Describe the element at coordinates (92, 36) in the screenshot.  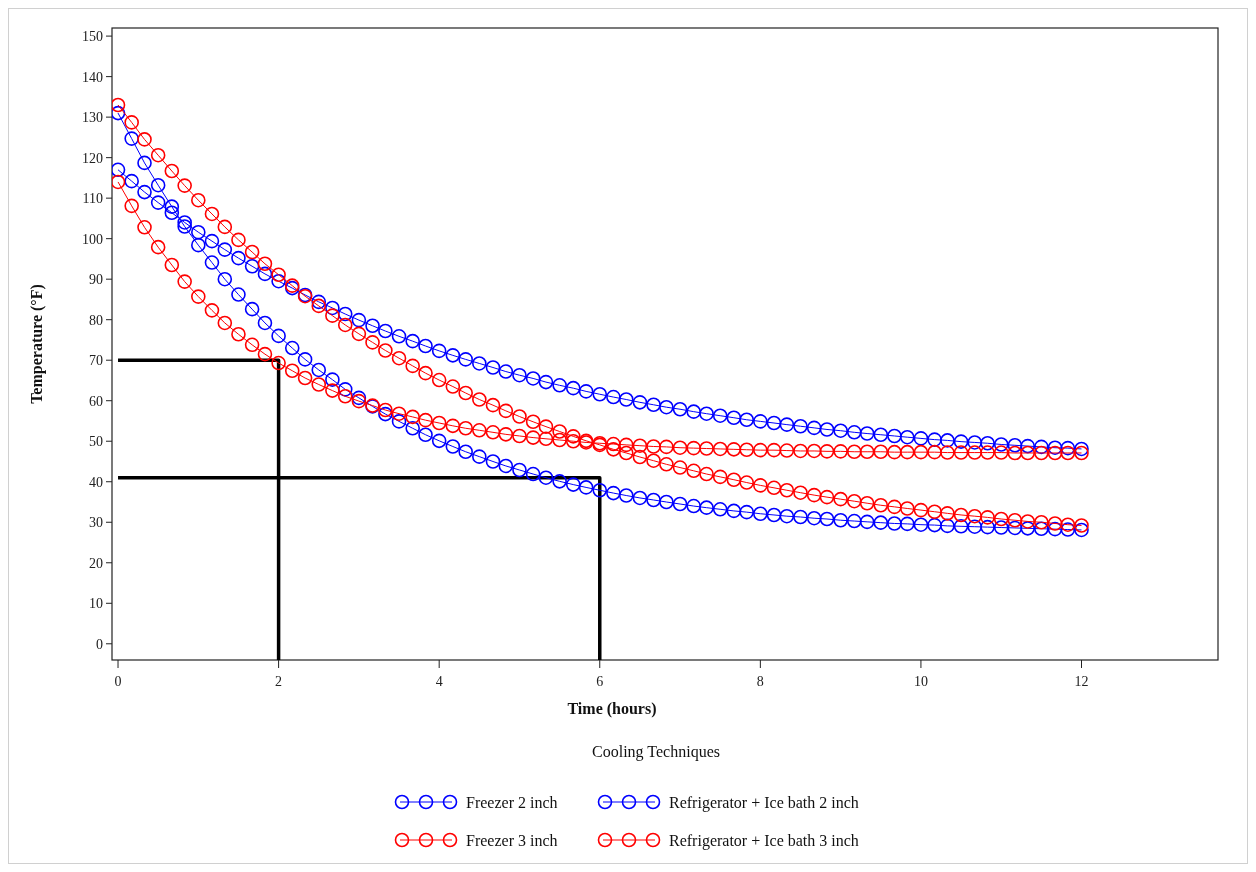
I see `y-tick-label: 150` at that location.